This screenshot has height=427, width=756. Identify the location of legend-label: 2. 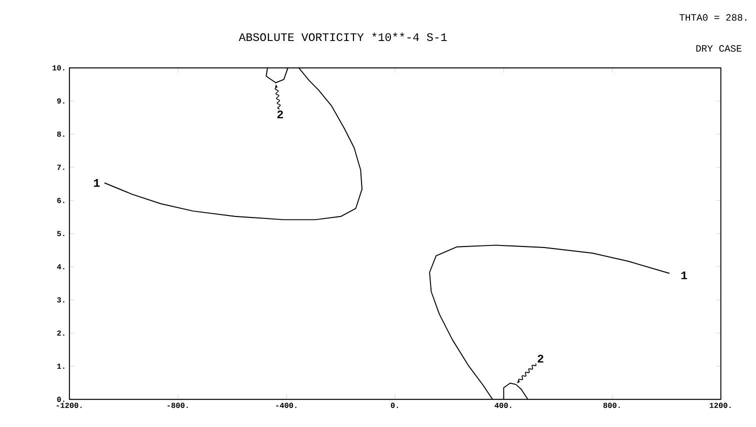
(280, 114).